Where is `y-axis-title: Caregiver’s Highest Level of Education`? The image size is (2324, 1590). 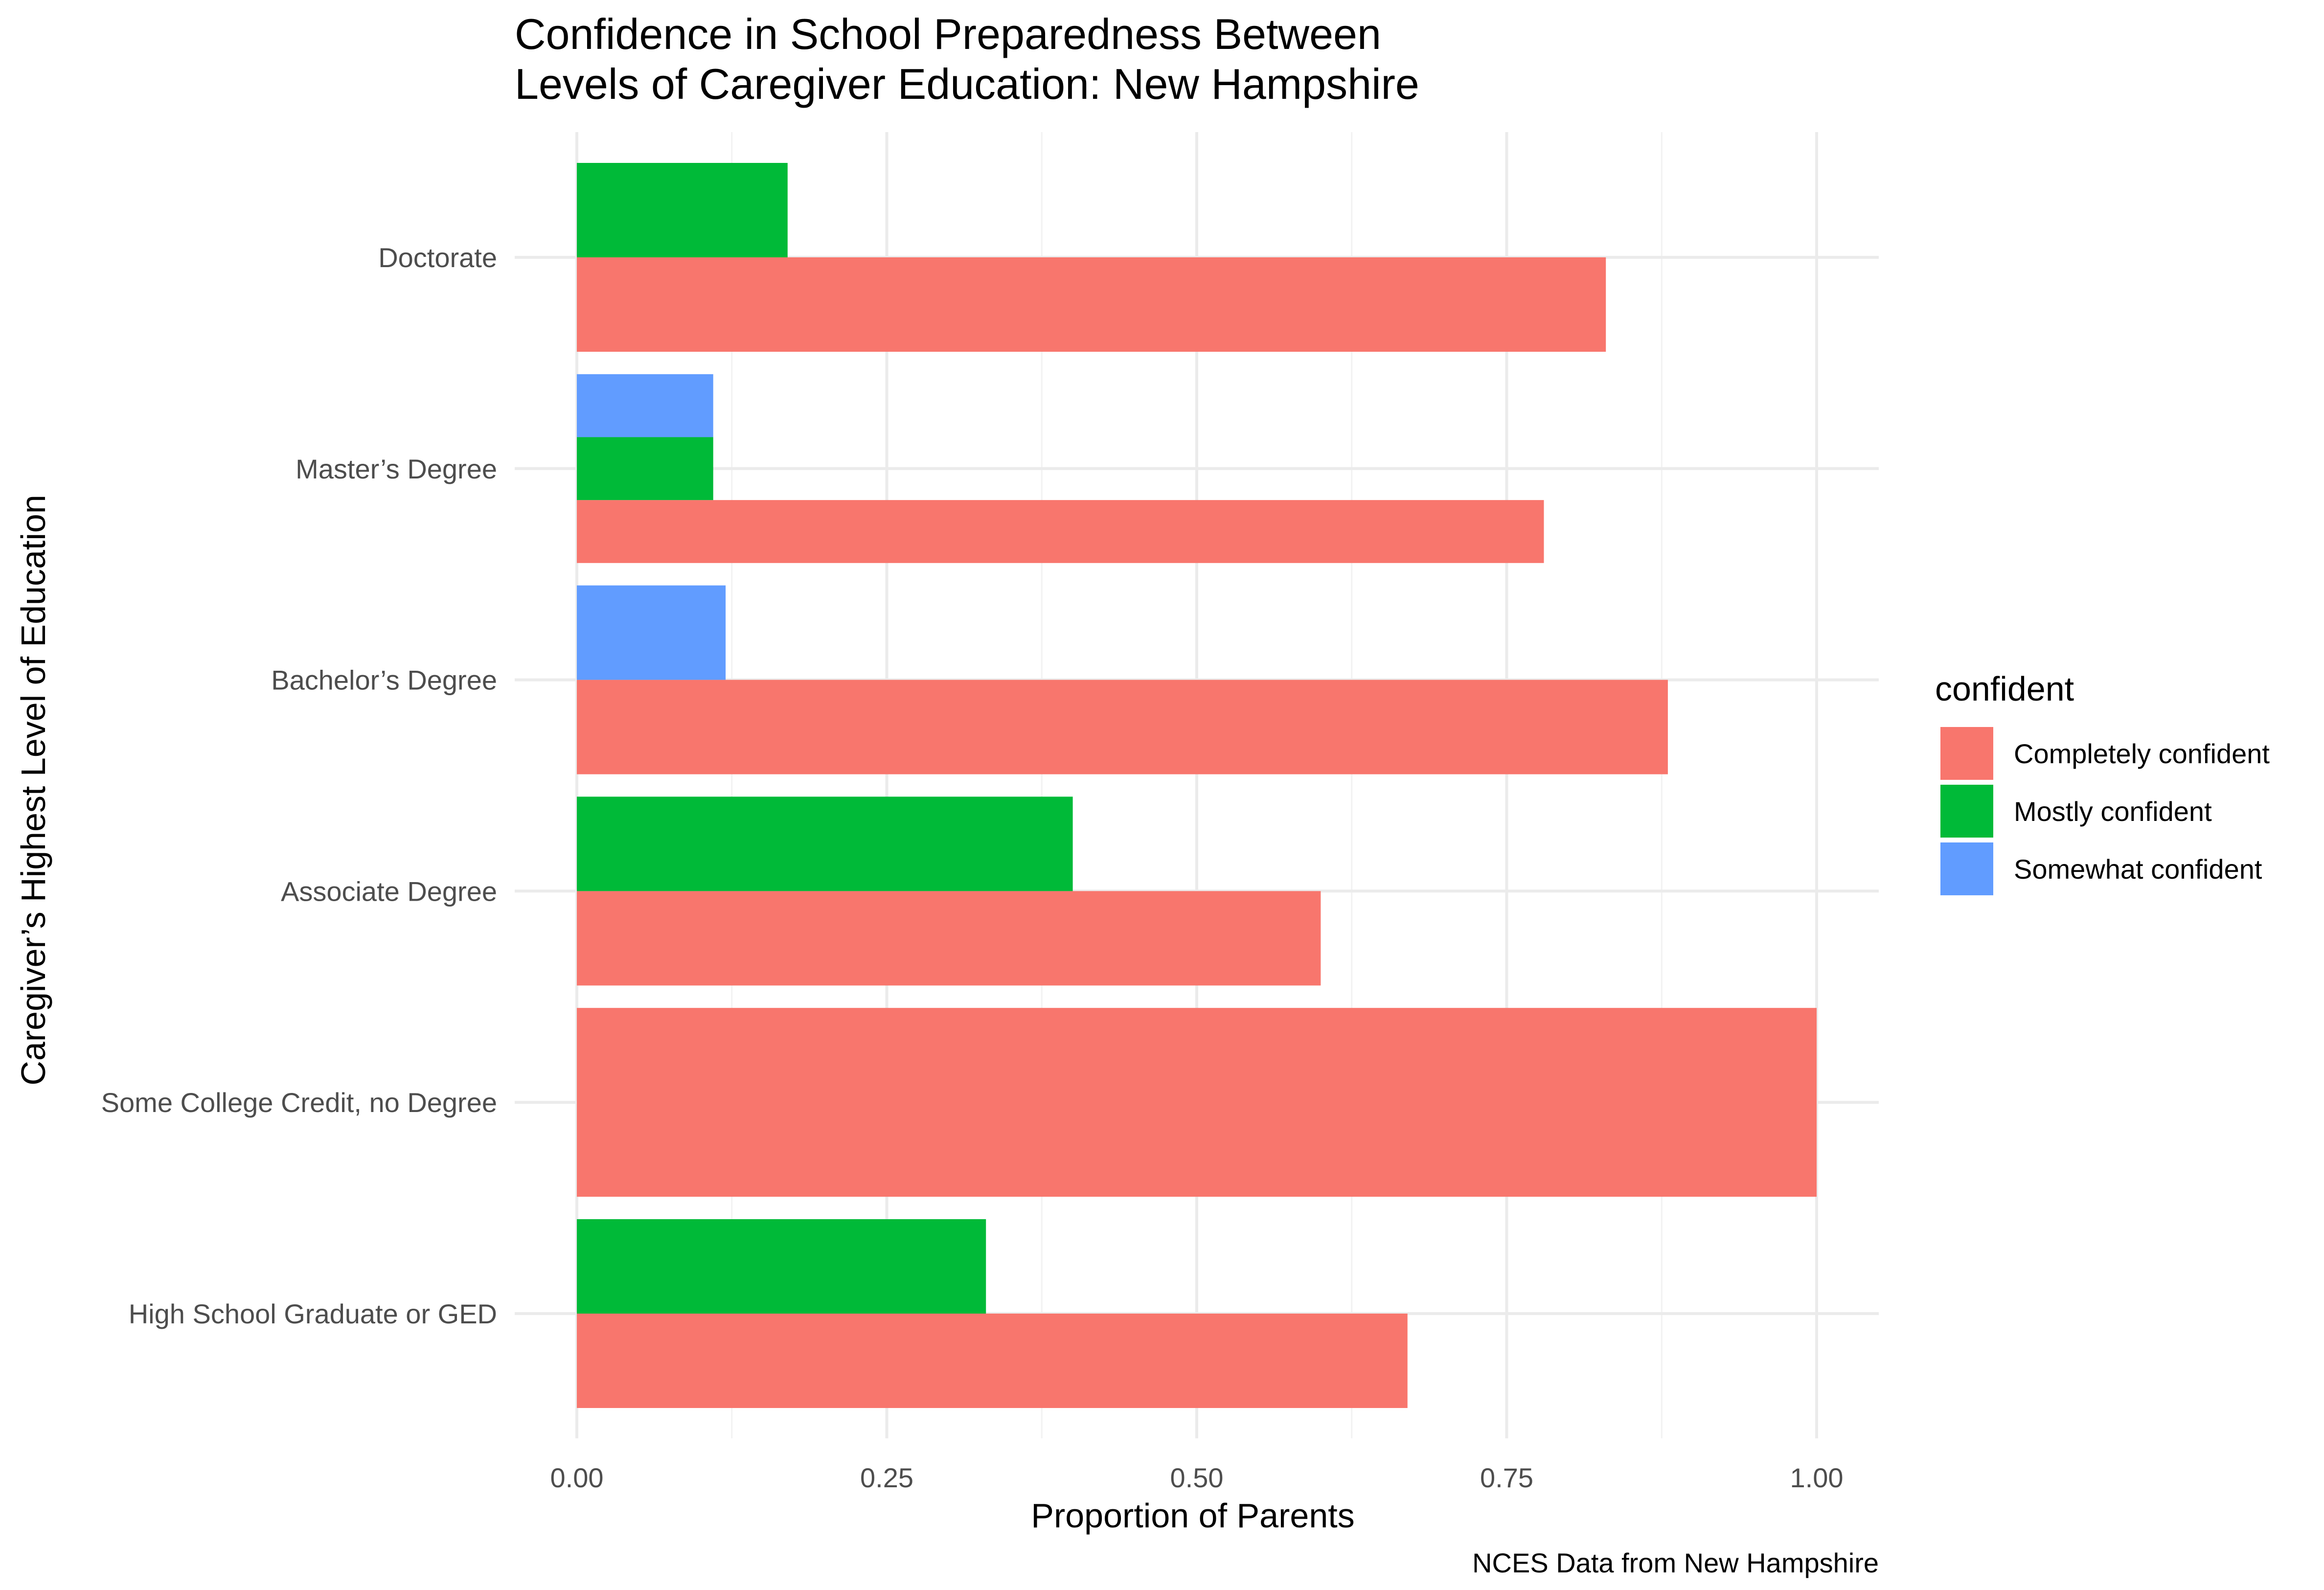 y-axis-title: Caregiver’s Highest Level of Education is located at coordinates (33, 791).